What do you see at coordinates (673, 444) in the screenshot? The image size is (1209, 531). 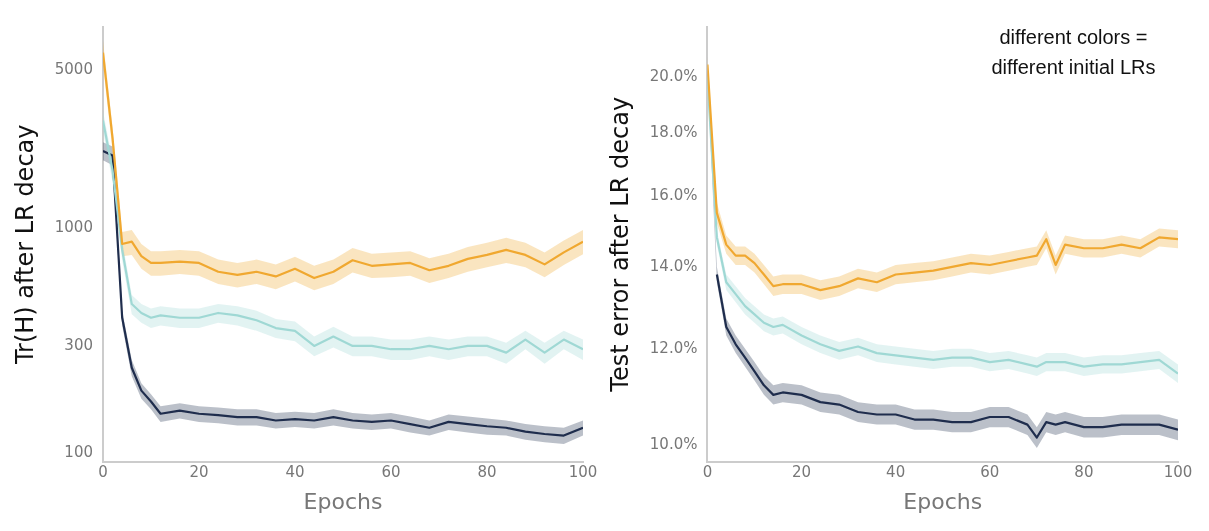 I see `y-tick-label: 10.0%` at bounding box center [673, 444].